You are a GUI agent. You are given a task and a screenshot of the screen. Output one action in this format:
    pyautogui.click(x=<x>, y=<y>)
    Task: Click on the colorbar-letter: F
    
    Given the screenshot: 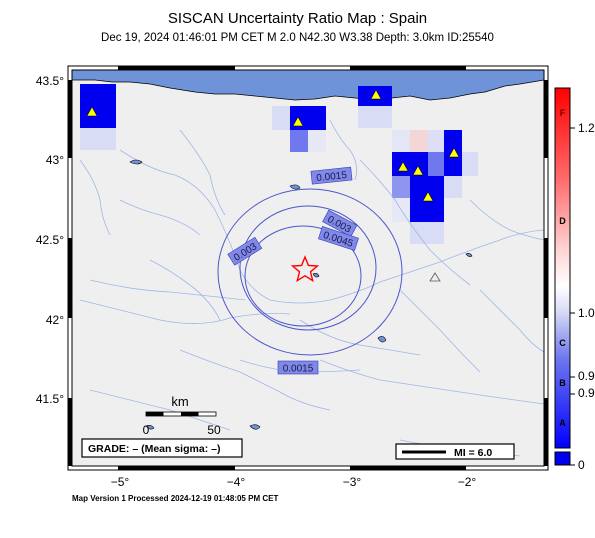 What is the action you would take?
    pyautogui.click(x=563, y=113)
    